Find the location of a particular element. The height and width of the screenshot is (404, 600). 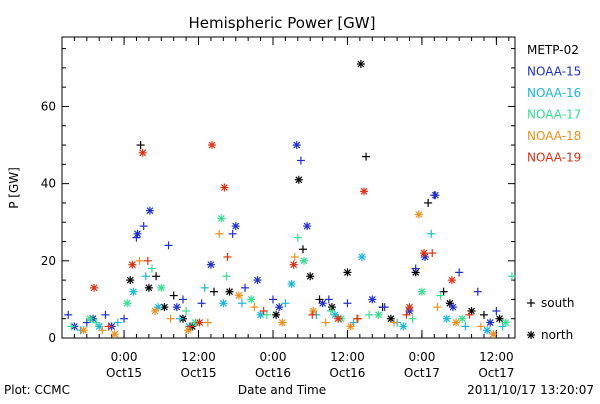

x-tick-label-time: 12:00 is located at coordinates (496, 357).